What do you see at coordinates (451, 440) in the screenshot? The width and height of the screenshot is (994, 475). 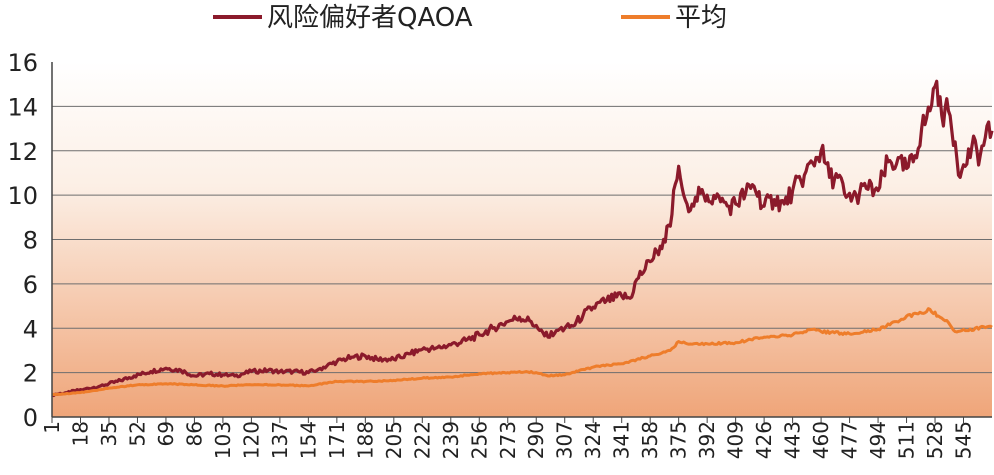 I see `x-tick-label: 239` at bounding box center [451, 440].